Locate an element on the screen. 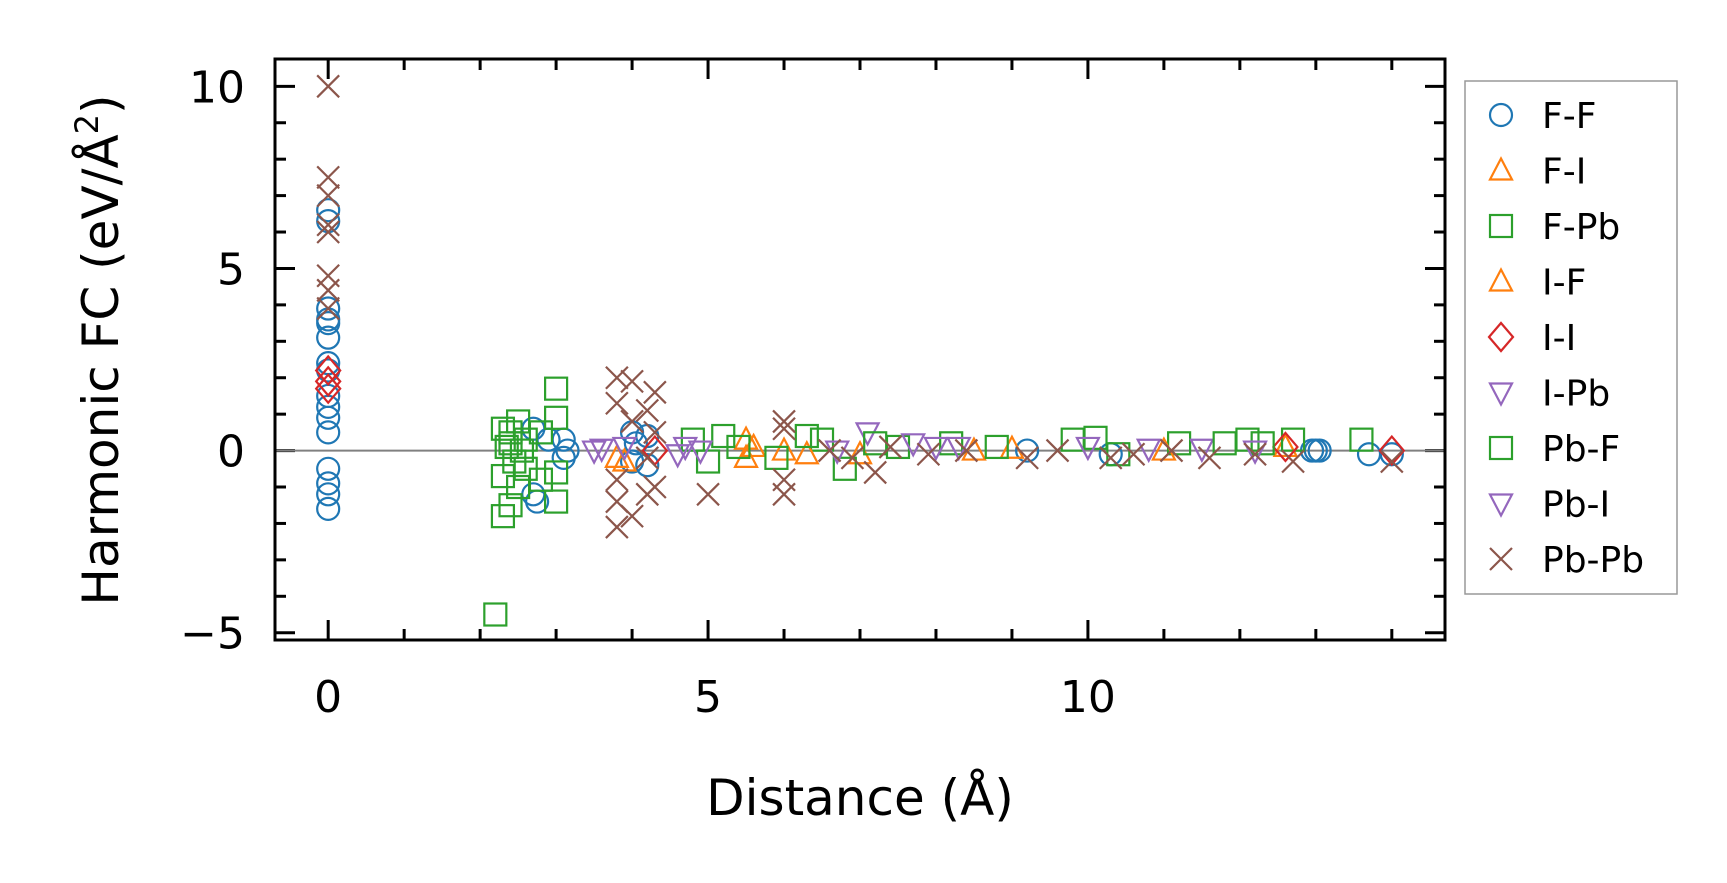  legend-label-i-pb: I-Pb is located at coordinates (1576, 394).